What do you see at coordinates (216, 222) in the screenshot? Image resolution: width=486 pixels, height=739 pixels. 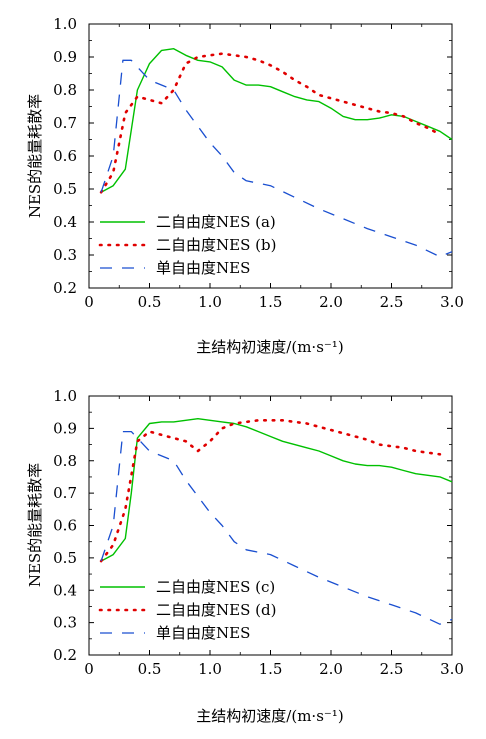 I see `legend-label: 二自由度NES (a)` at bounding box center [216, 222].